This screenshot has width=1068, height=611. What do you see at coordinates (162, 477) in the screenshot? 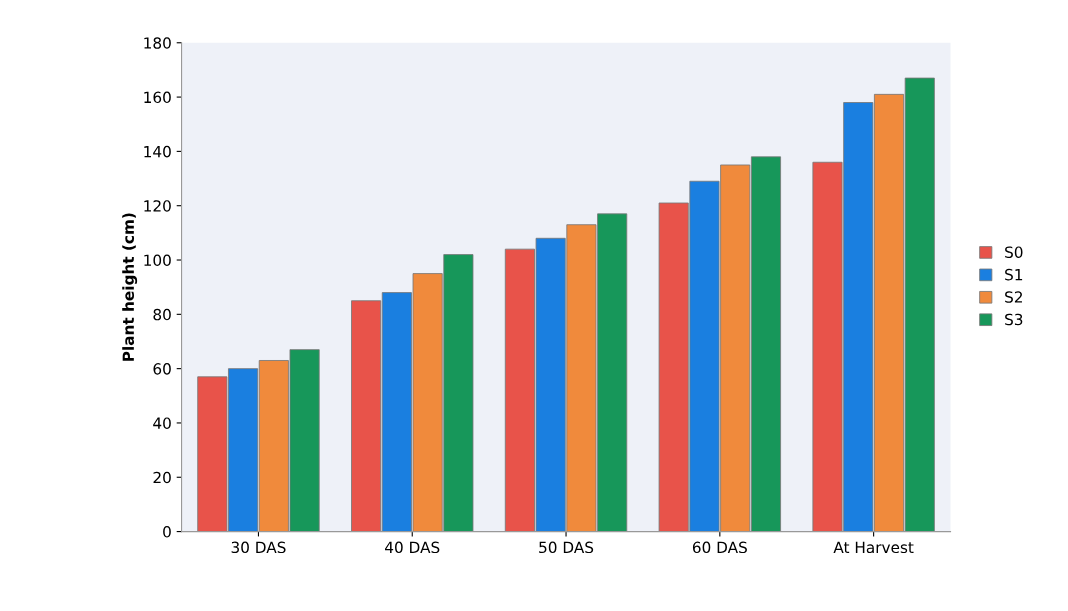
I see `y-tick-label: 20` at bounding box center [162, 477].